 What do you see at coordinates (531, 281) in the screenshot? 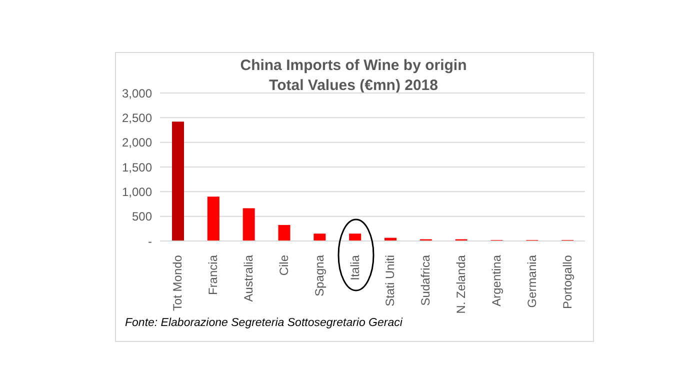
I see `x-tick-label: Germania` at bounding box center [531, 281].